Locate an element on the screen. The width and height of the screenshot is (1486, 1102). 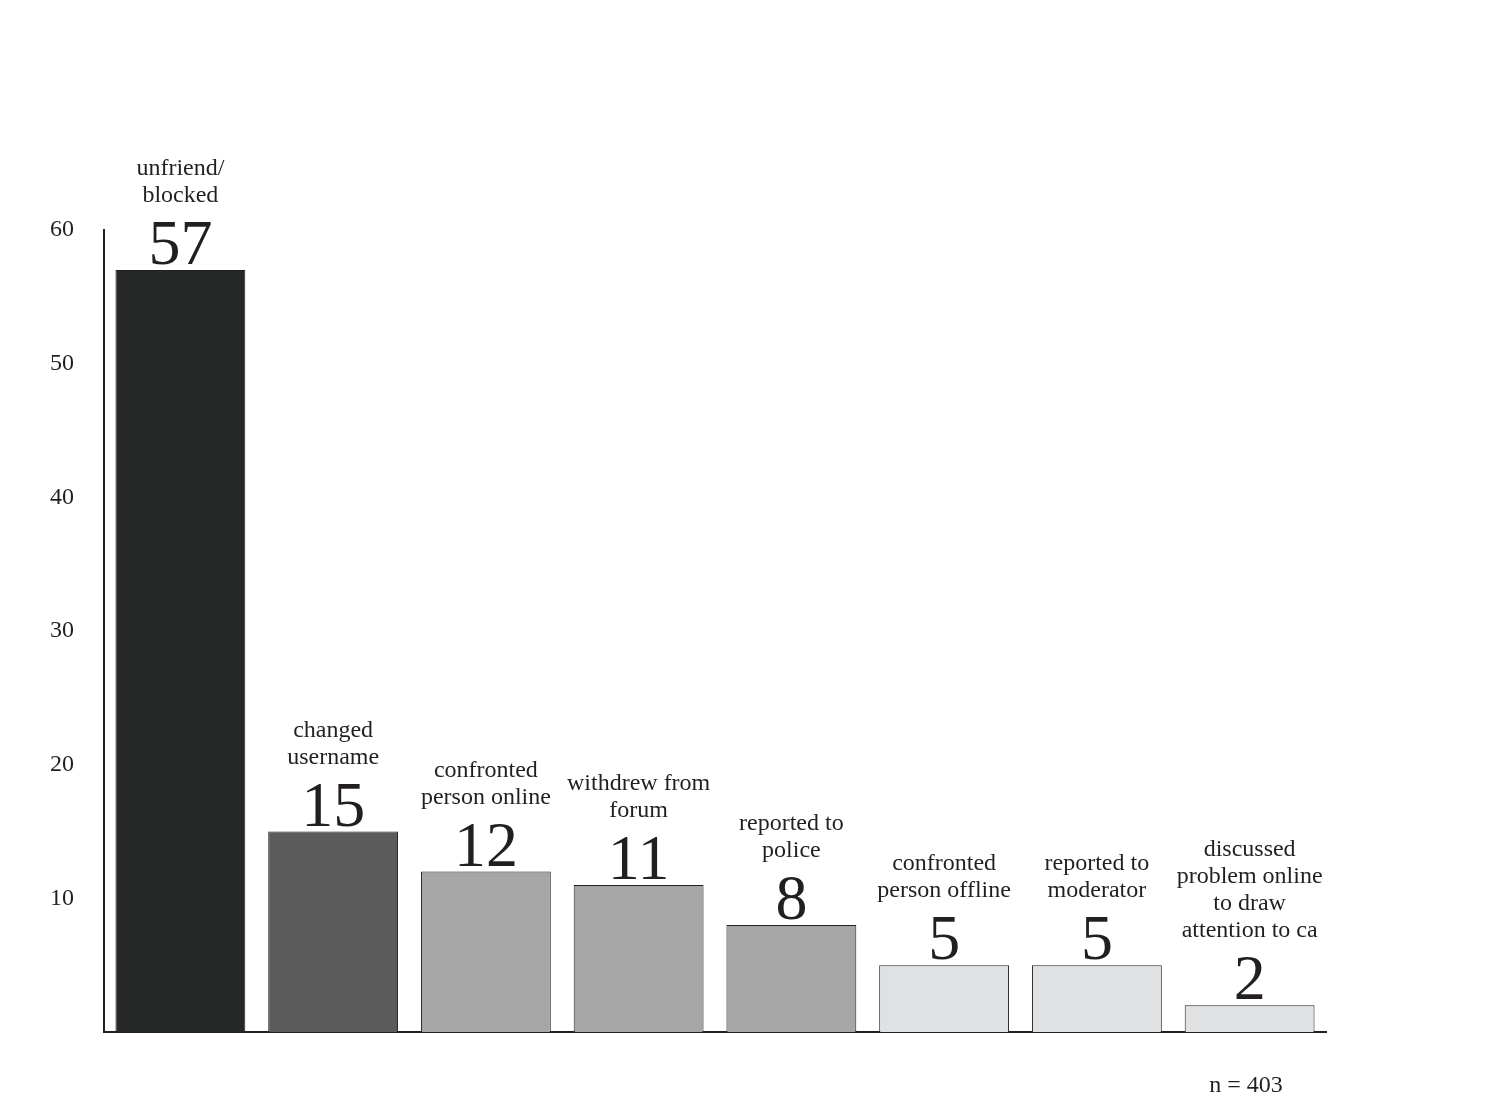
data-label: 8 is located at coordinates (791, 898).